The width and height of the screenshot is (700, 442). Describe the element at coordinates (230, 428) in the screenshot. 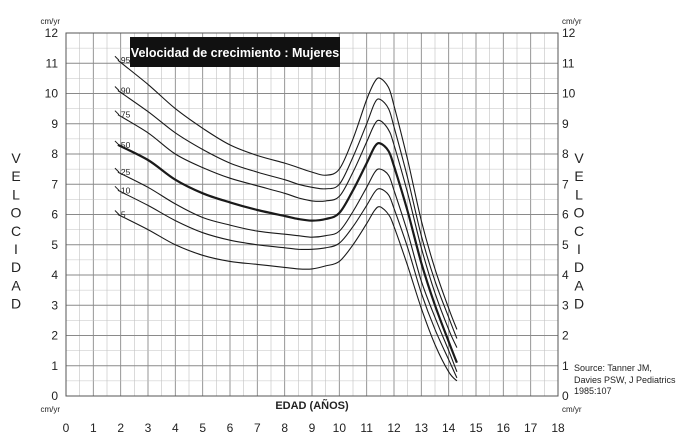

I see `x-tick-label: 6` at that location.